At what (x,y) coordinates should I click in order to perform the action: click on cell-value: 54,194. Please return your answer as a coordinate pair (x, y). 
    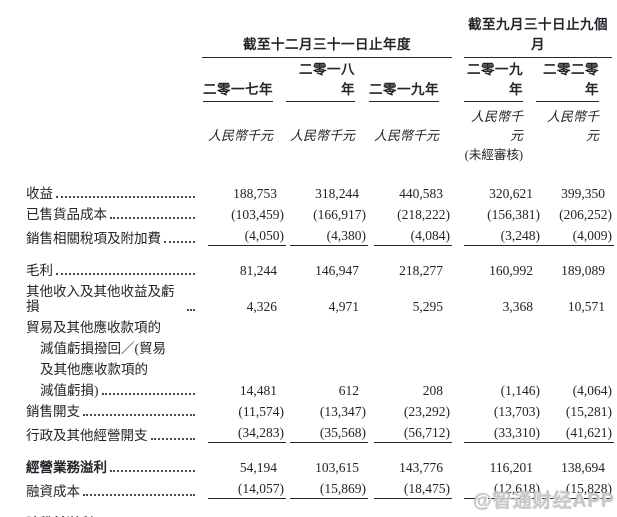
    Looking at the image, I should click on (258, 467).